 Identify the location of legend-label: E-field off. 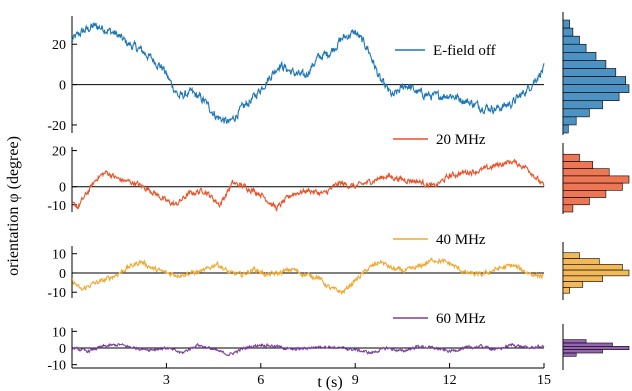
(464, 51).